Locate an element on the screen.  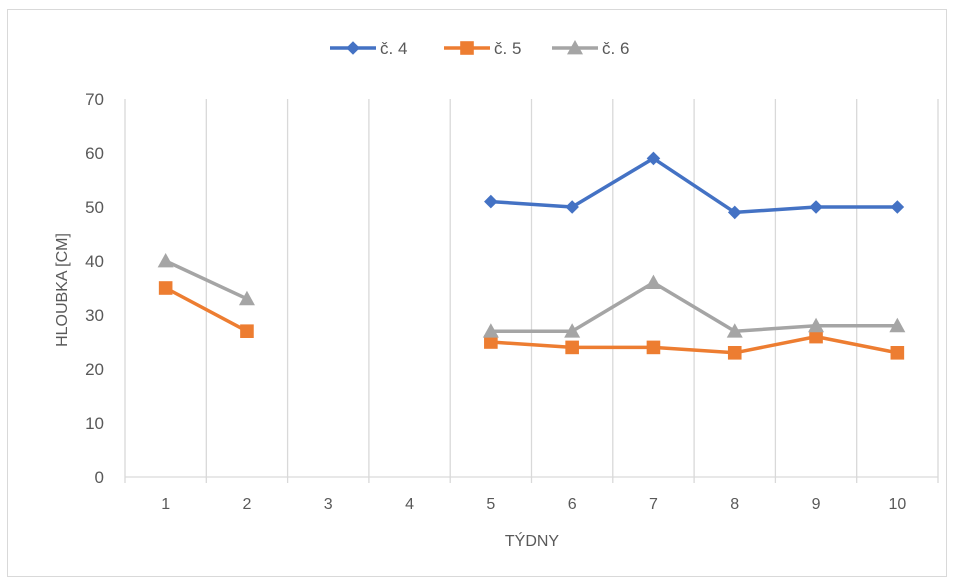
legend: č. 4 č. 5 č. 6 is located at coordinates (479, 48).